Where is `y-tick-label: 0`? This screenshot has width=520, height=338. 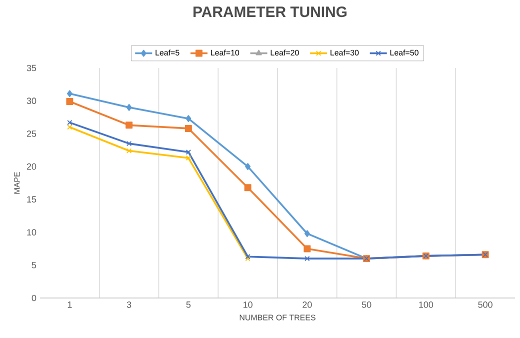 y-tick-label: 0 is located at coordinates (34, 298).